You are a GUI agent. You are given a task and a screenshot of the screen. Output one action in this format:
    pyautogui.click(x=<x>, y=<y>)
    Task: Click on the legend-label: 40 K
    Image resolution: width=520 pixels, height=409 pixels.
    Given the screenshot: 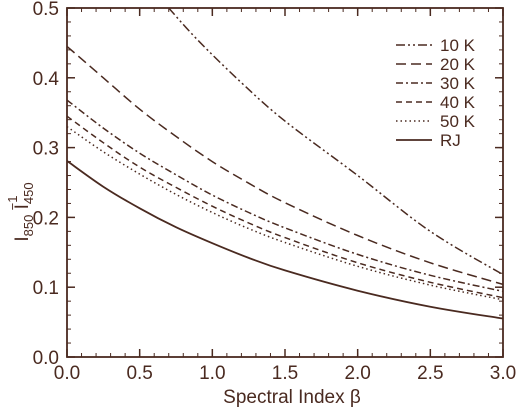 What is the action you would take?
    pyautogui.click(x=458, y=102)
    